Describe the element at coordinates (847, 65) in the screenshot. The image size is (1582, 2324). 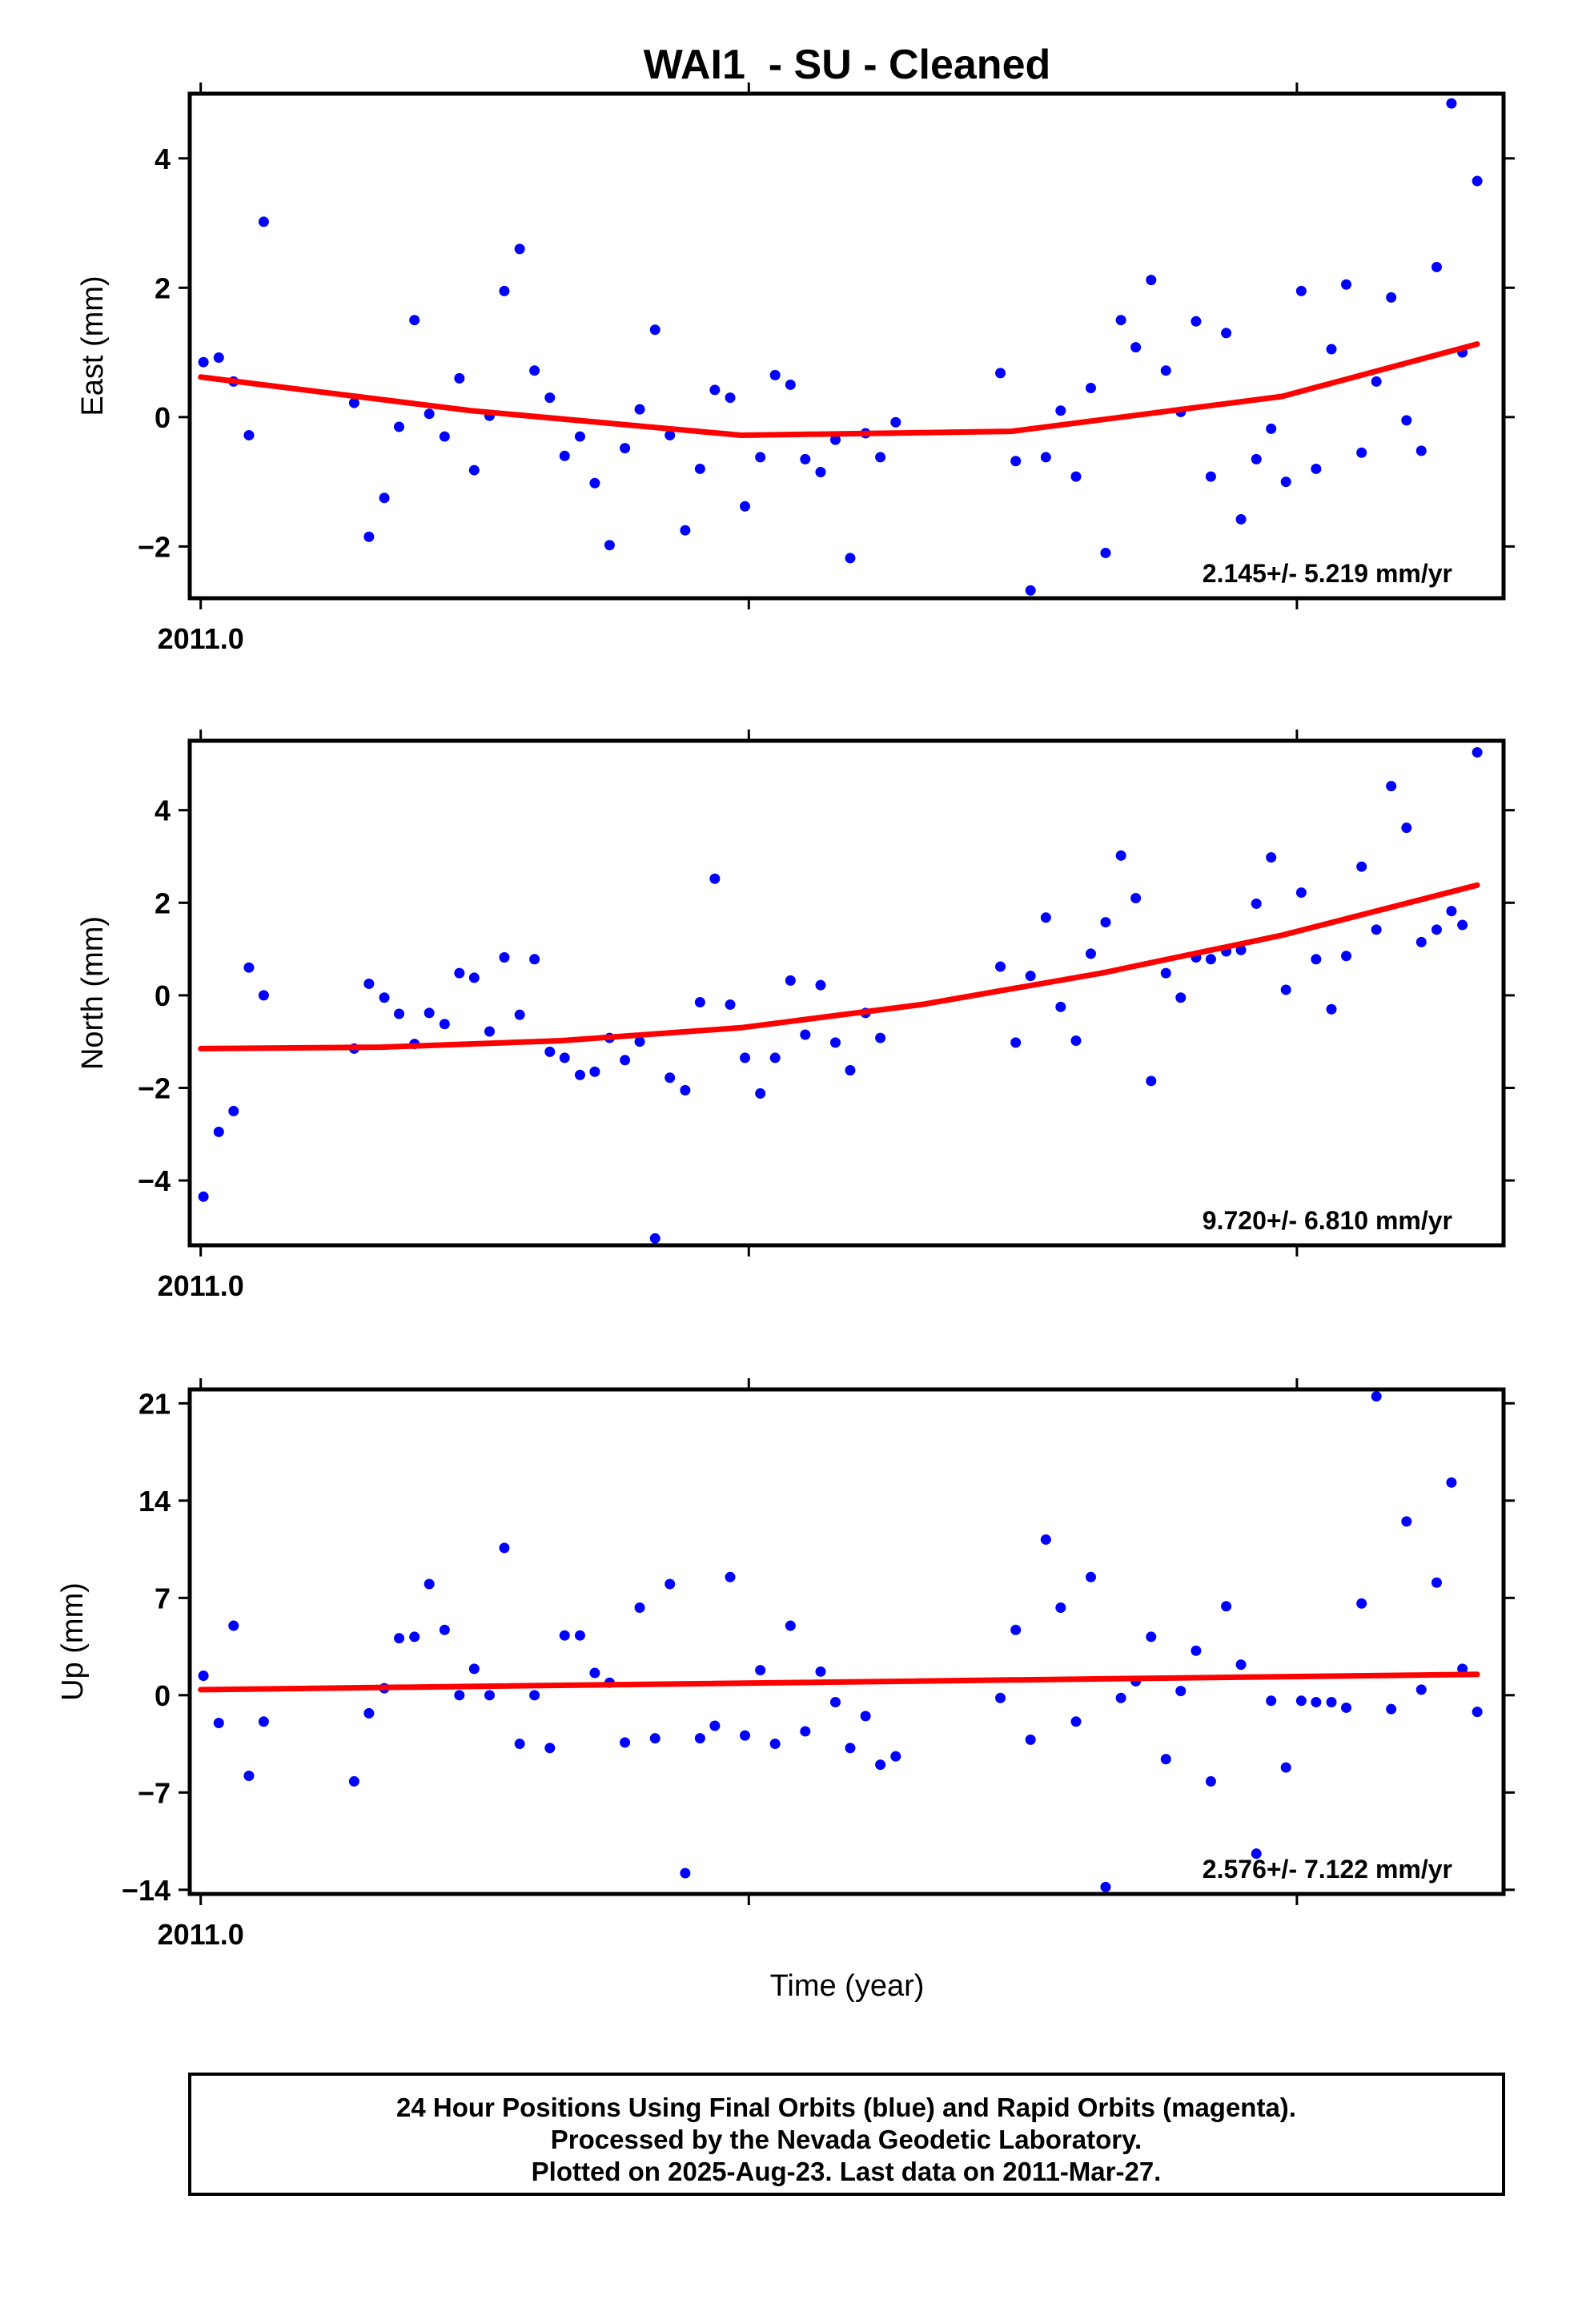
I see `figure-title: WAI1 - SU - Cleaned` at that location.